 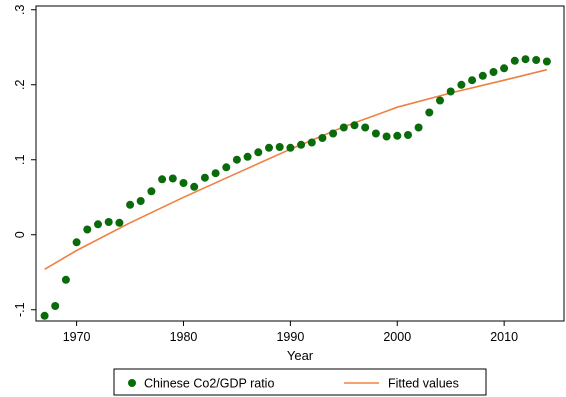 What do you see at coordinates (20, 9) in the screenshot?
I see `y-tick-label: .3` at bounding box center [20, 9].